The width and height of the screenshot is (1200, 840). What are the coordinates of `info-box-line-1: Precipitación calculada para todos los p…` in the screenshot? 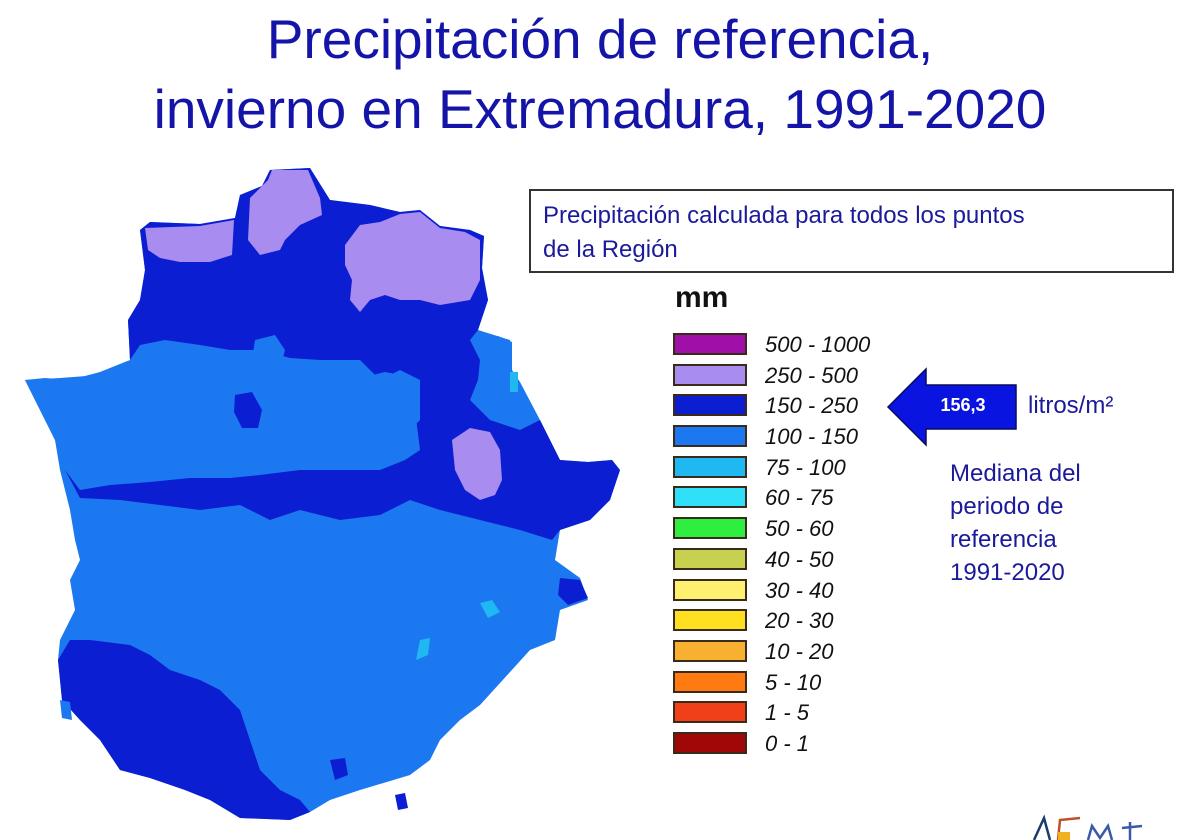 It's located at (784, 215).